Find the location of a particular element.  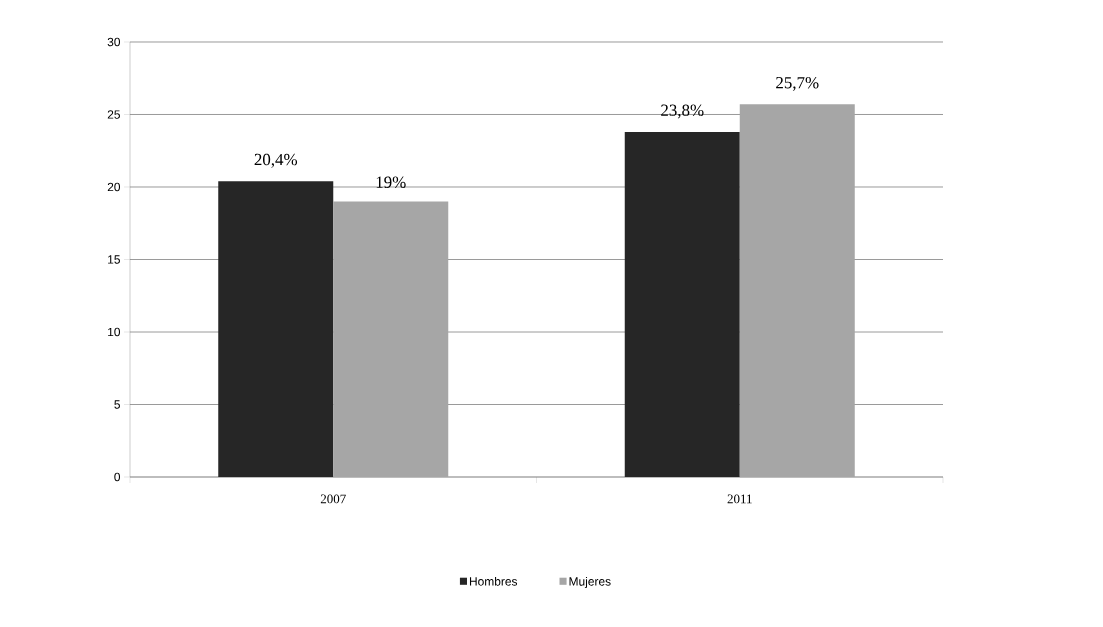

data-label: 19% is located at coordinates (391, 182).